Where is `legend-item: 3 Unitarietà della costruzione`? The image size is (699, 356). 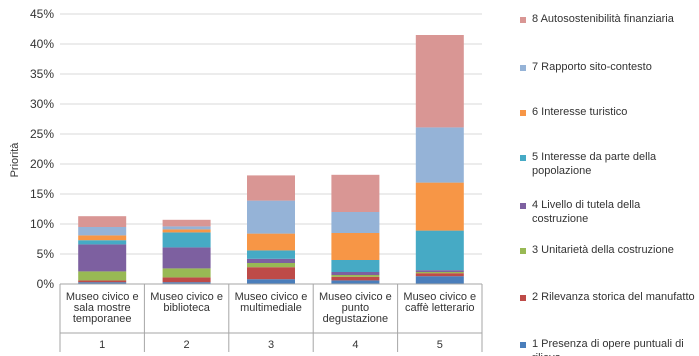
legend-item: 3 Unitarietà della costruzione is located at coordinates (609, 250).